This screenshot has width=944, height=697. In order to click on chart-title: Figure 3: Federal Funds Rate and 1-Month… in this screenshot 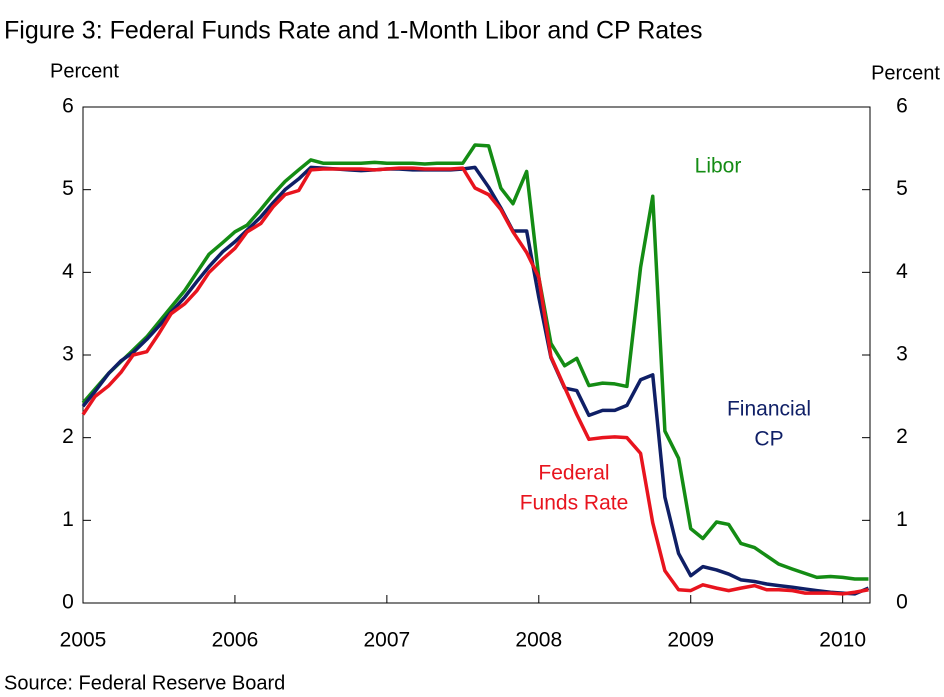, I will do `click(353, 31)`.